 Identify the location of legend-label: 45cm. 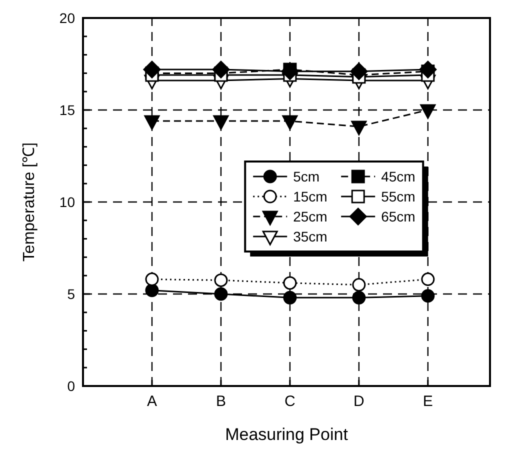
(398, 176).